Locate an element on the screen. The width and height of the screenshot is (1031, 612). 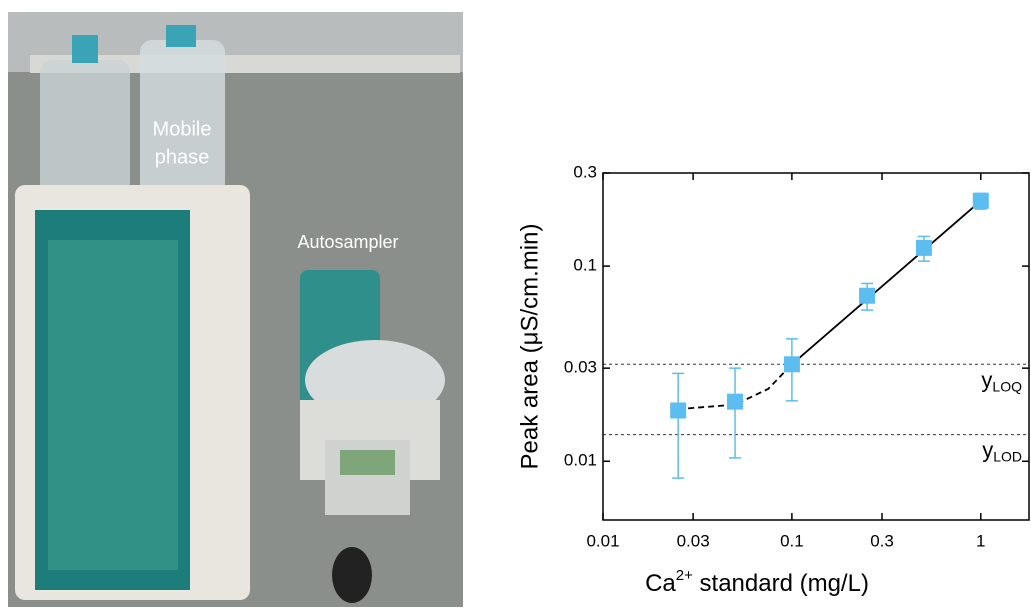
photo-shelf is located at coordinates (245, 64).